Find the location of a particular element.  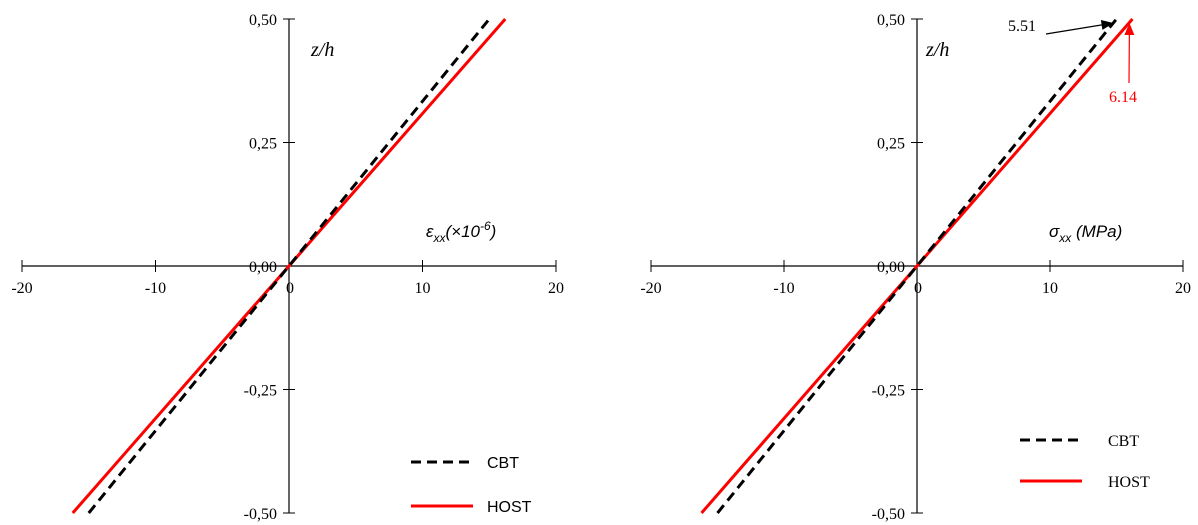

panel-2-legend-label-cbt: CBT is located at coordinates (1123, 441).